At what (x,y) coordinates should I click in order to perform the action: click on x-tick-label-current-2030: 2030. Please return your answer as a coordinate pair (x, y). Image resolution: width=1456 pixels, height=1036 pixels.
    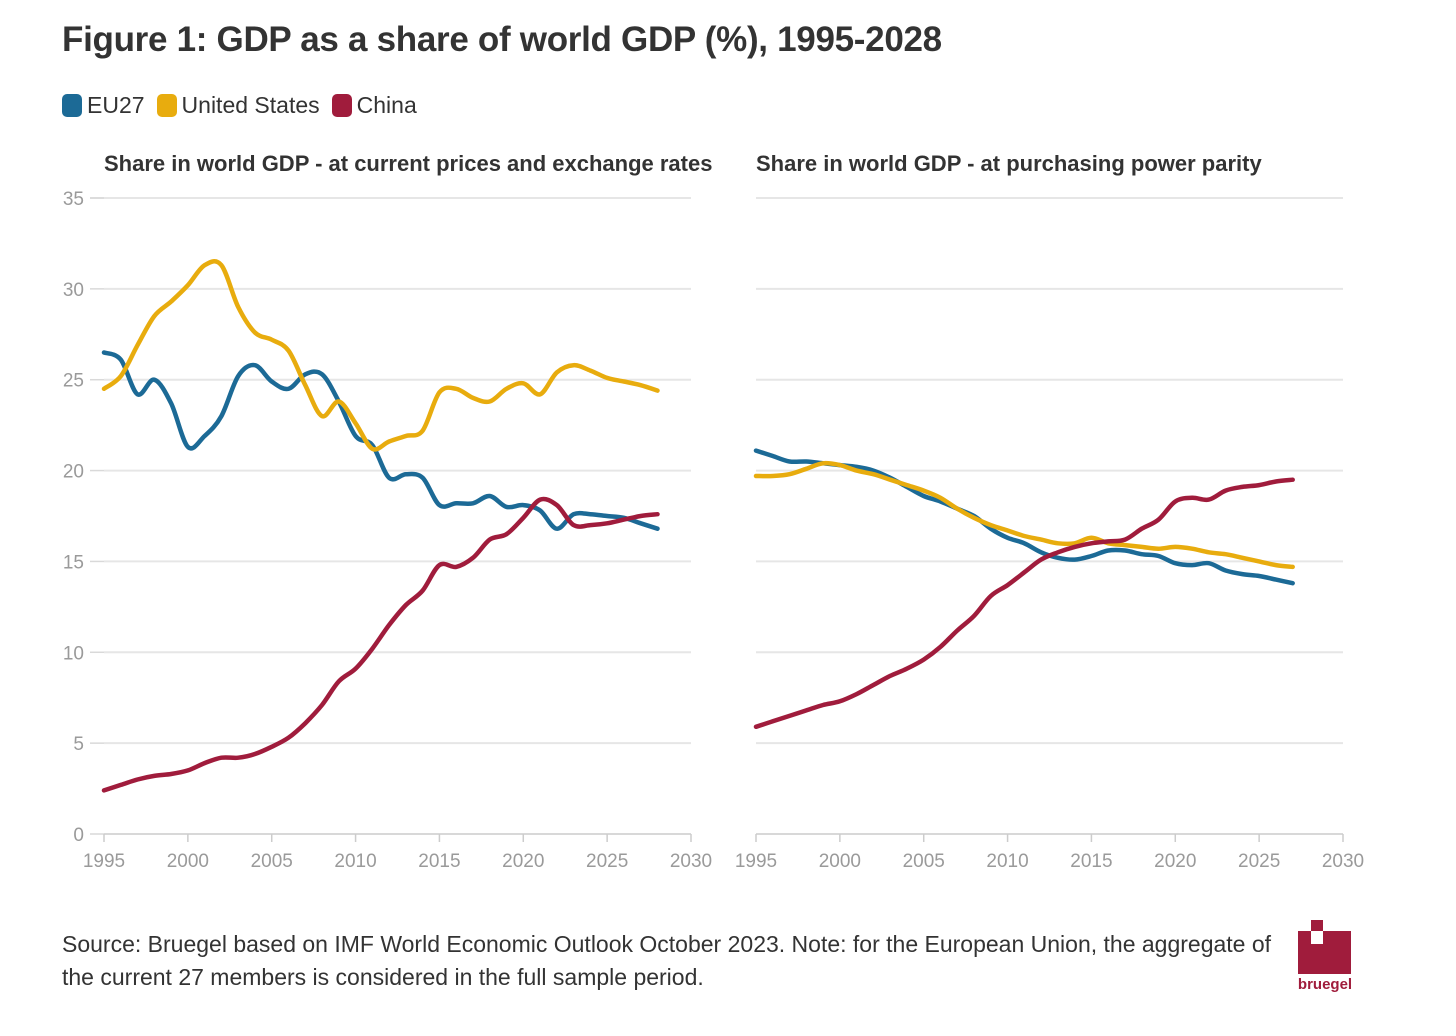
    Looking at the image, I should click on (691, 861).